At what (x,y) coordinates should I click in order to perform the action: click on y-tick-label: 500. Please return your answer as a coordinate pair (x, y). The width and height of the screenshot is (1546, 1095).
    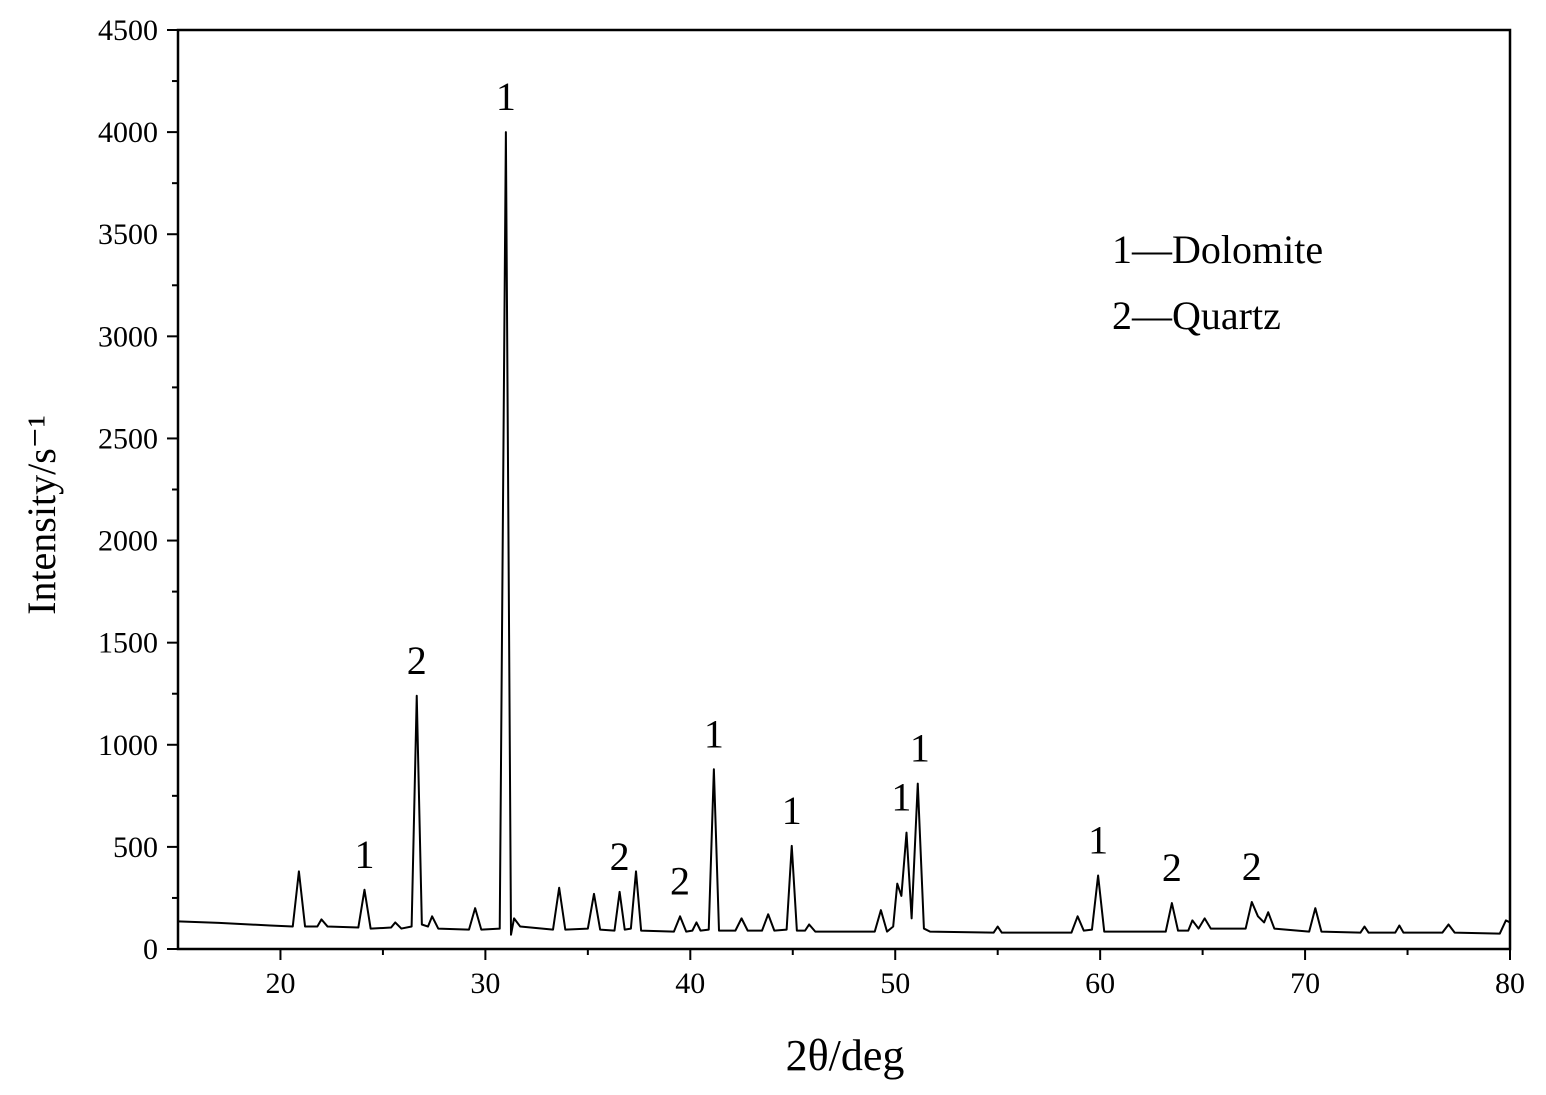
    Looking at the image, I should click on (135, 847).